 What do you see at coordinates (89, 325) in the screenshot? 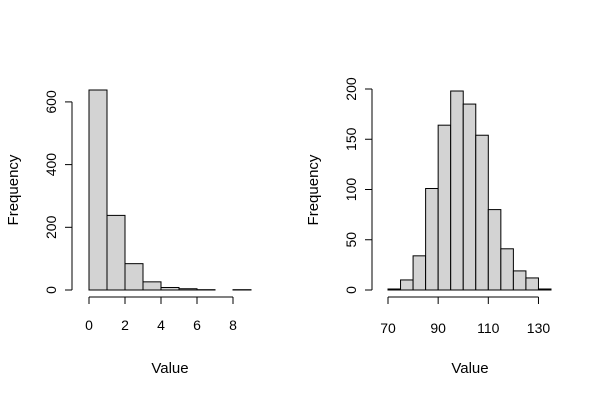
I see `x-tick-label: 0` at bounding box center [89, 325].